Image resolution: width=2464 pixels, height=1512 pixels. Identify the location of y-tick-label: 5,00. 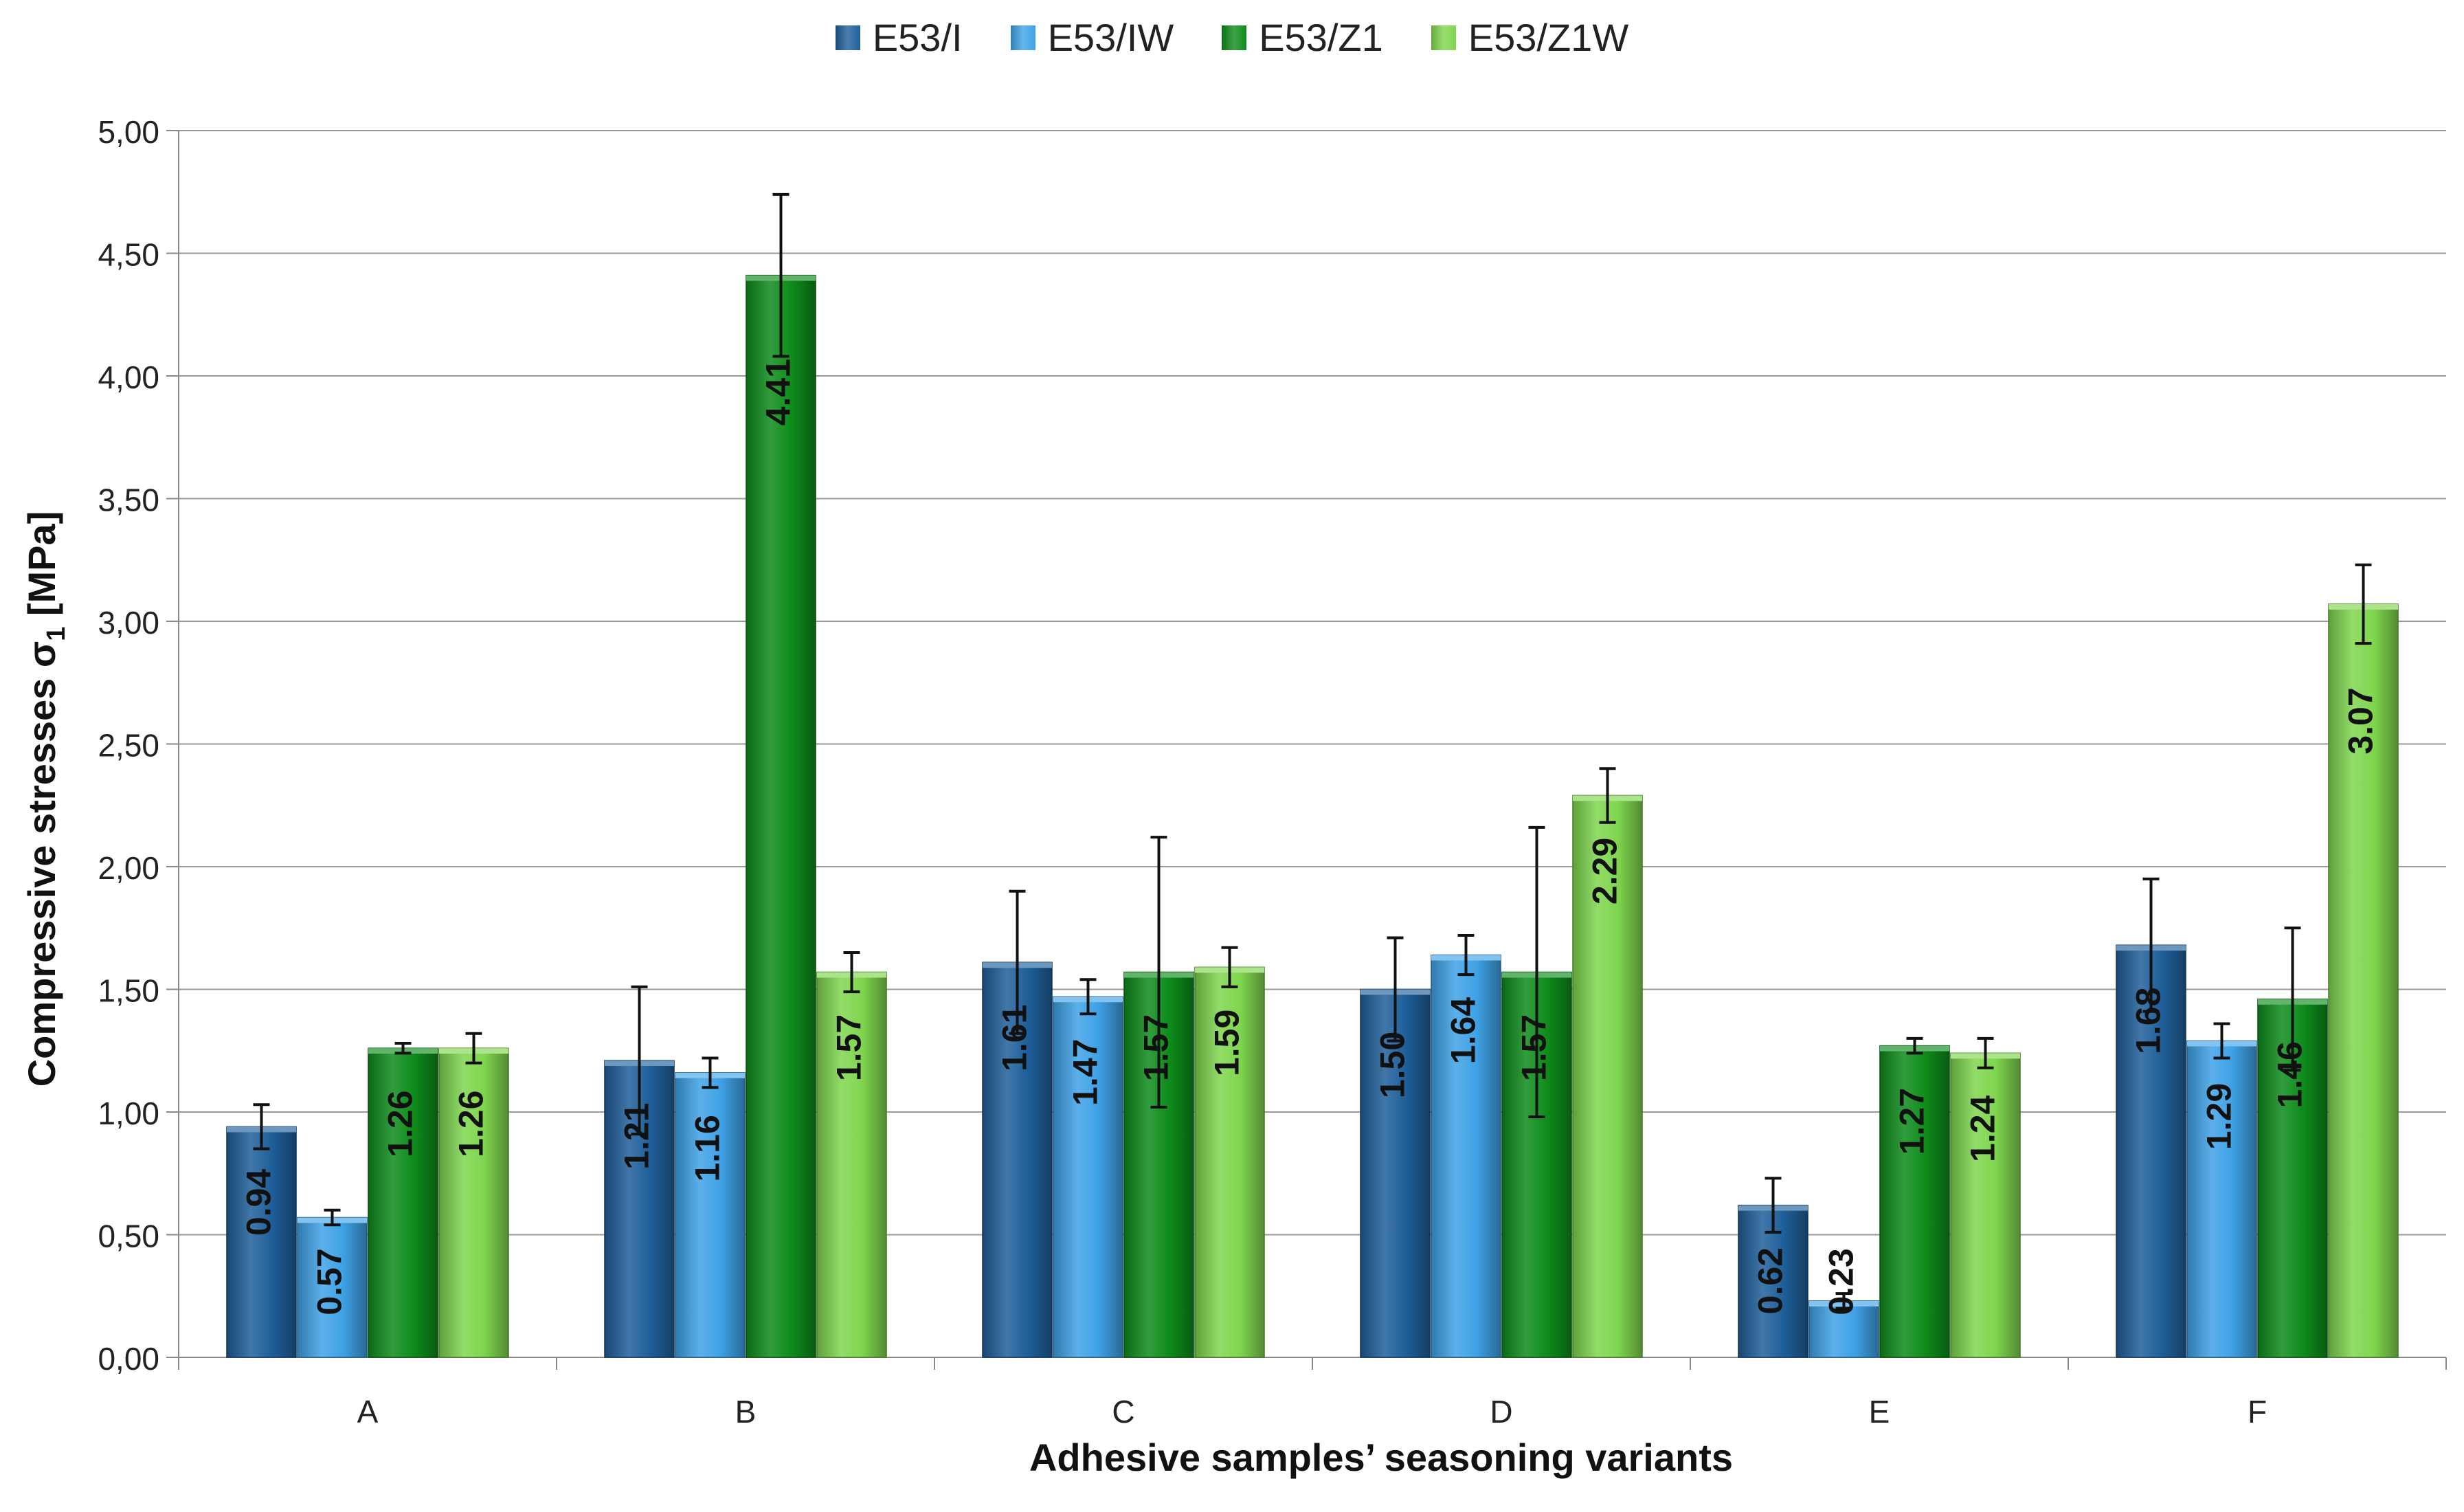
(128, 132).